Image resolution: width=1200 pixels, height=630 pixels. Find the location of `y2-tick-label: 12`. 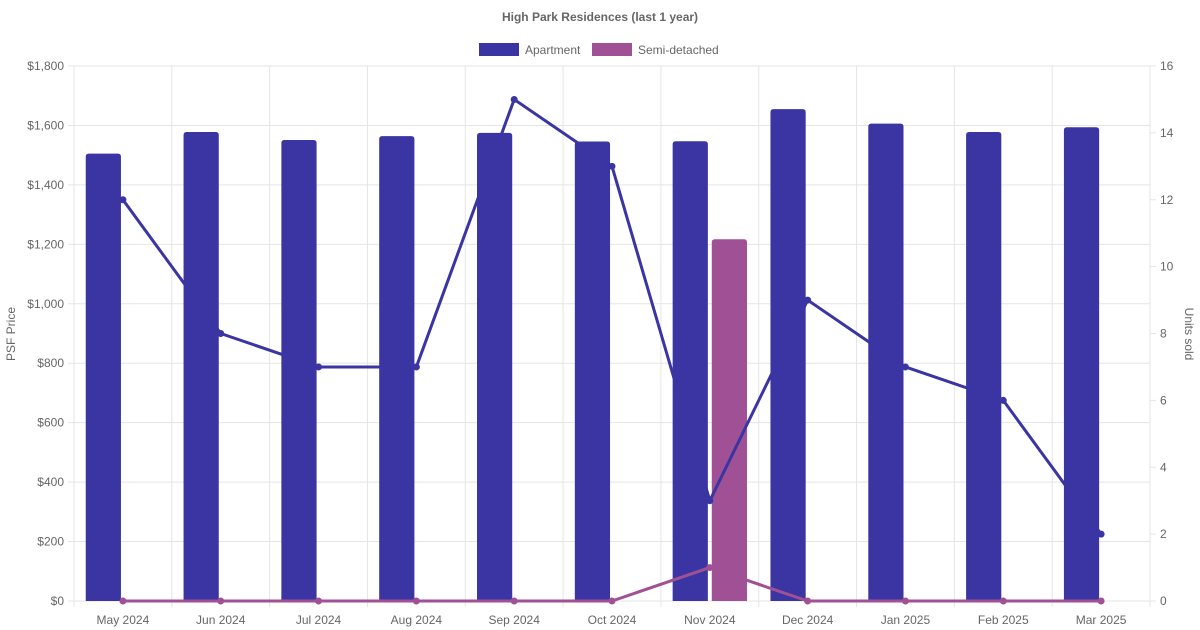

y2-tick-label: 12 is located at coordinates (1167, 200).